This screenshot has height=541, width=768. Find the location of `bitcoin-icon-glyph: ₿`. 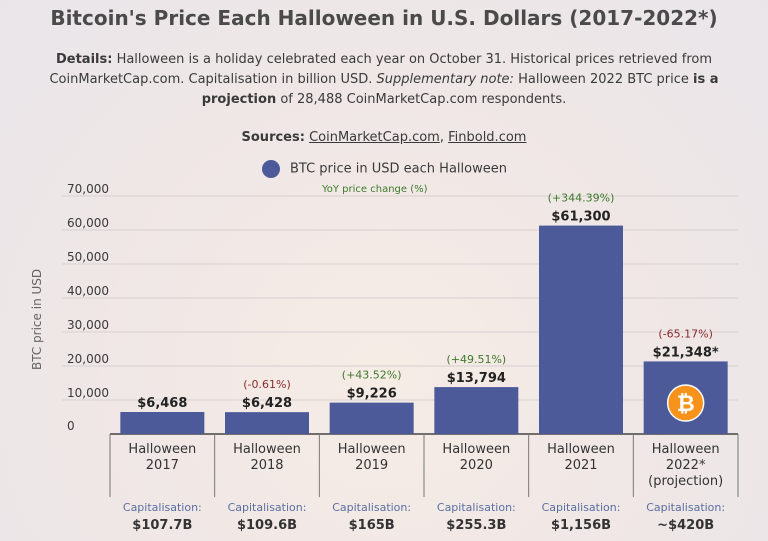

bitcoin-icon-glyph: ₿ is located at coordinates (686, 404).